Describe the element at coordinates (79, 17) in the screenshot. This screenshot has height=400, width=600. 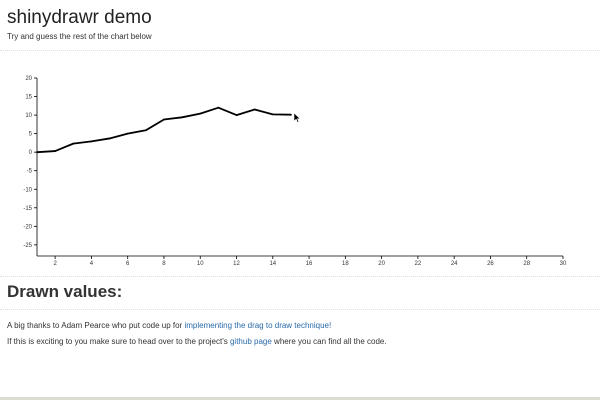
I see `page-title: shinydrawr demo` at that location.